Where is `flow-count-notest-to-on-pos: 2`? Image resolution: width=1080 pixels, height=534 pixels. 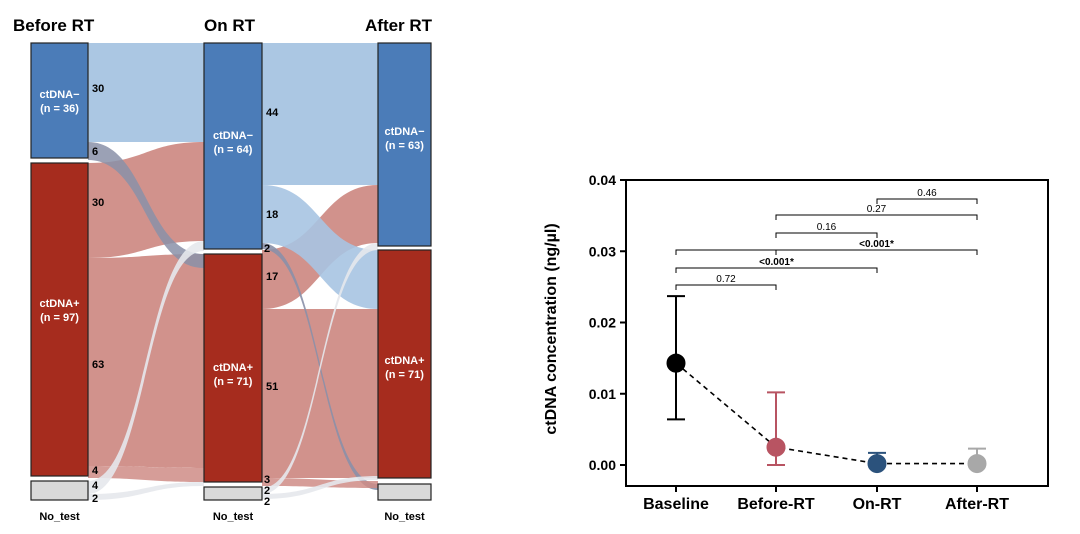
flow-count-notest-to-on-pos: 2 is located at coordinates (95, 499).